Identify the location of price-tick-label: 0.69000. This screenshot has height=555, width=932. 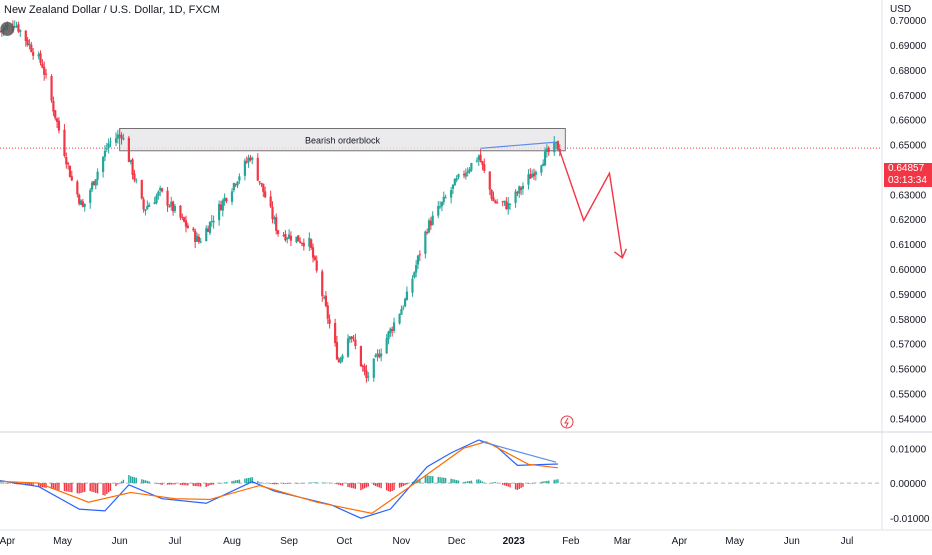
(908, 46).